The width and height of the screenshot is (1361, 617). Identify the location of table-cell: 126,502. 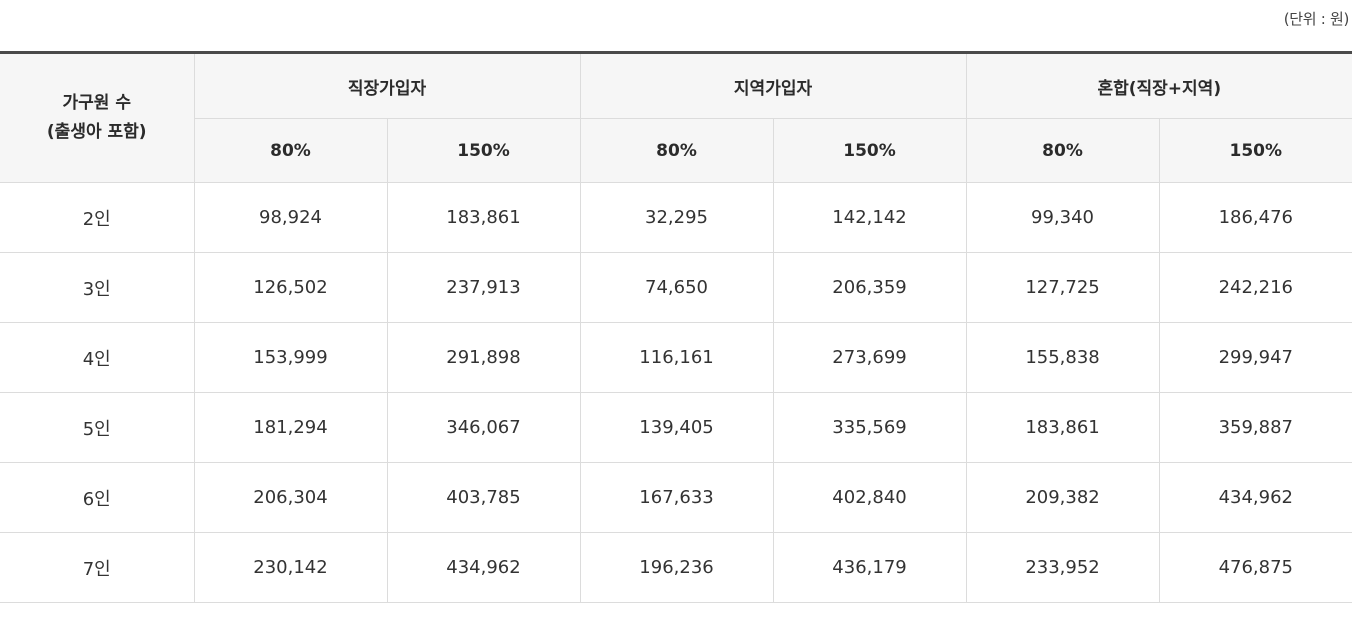
(290, 287).